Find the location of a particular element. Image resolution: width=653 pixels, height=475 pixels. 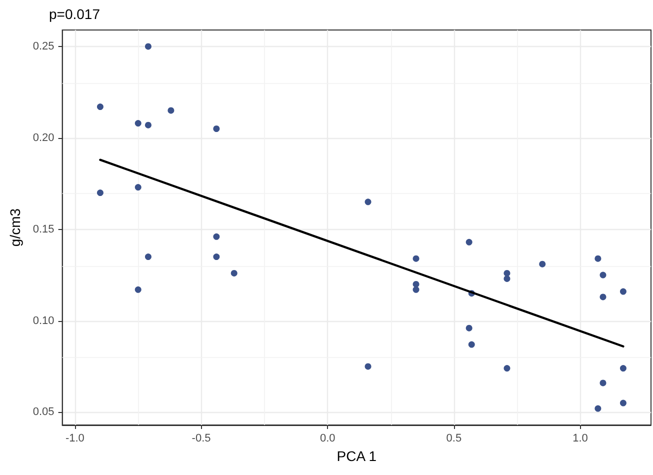

x-tick-label: -0.5 is located at coordinates (201, 438).